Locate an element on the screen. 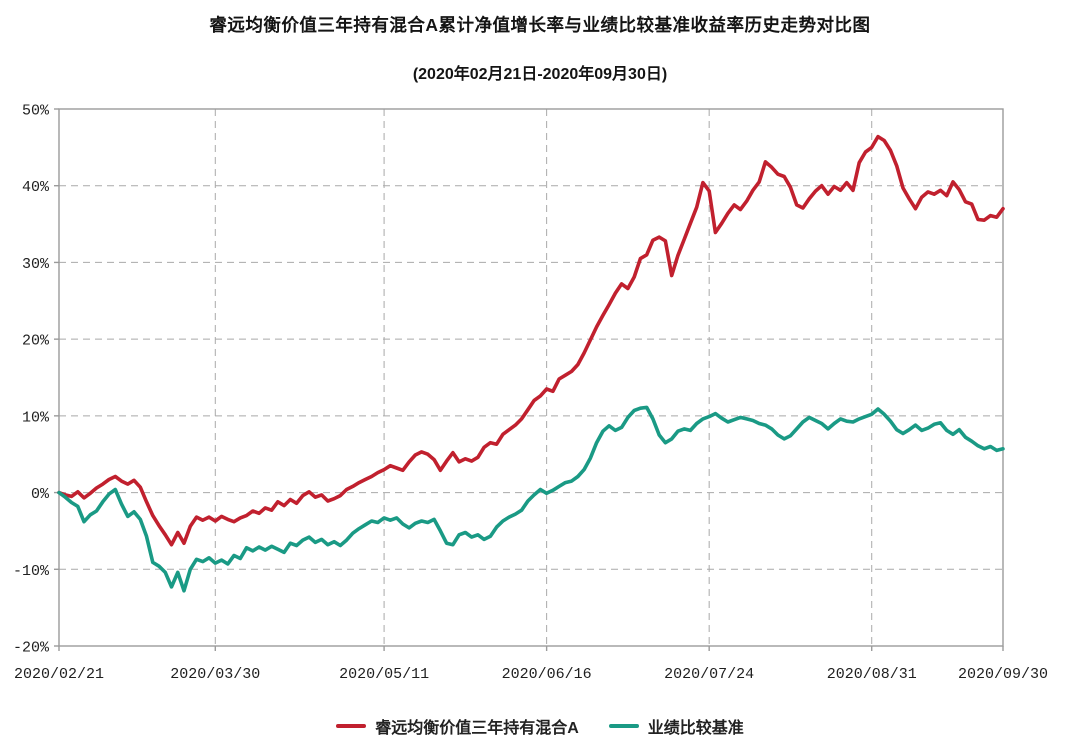 The width and height of the screenshot is (1080, 748). y-axis-label: -20% is located at coordinates (31, 648).